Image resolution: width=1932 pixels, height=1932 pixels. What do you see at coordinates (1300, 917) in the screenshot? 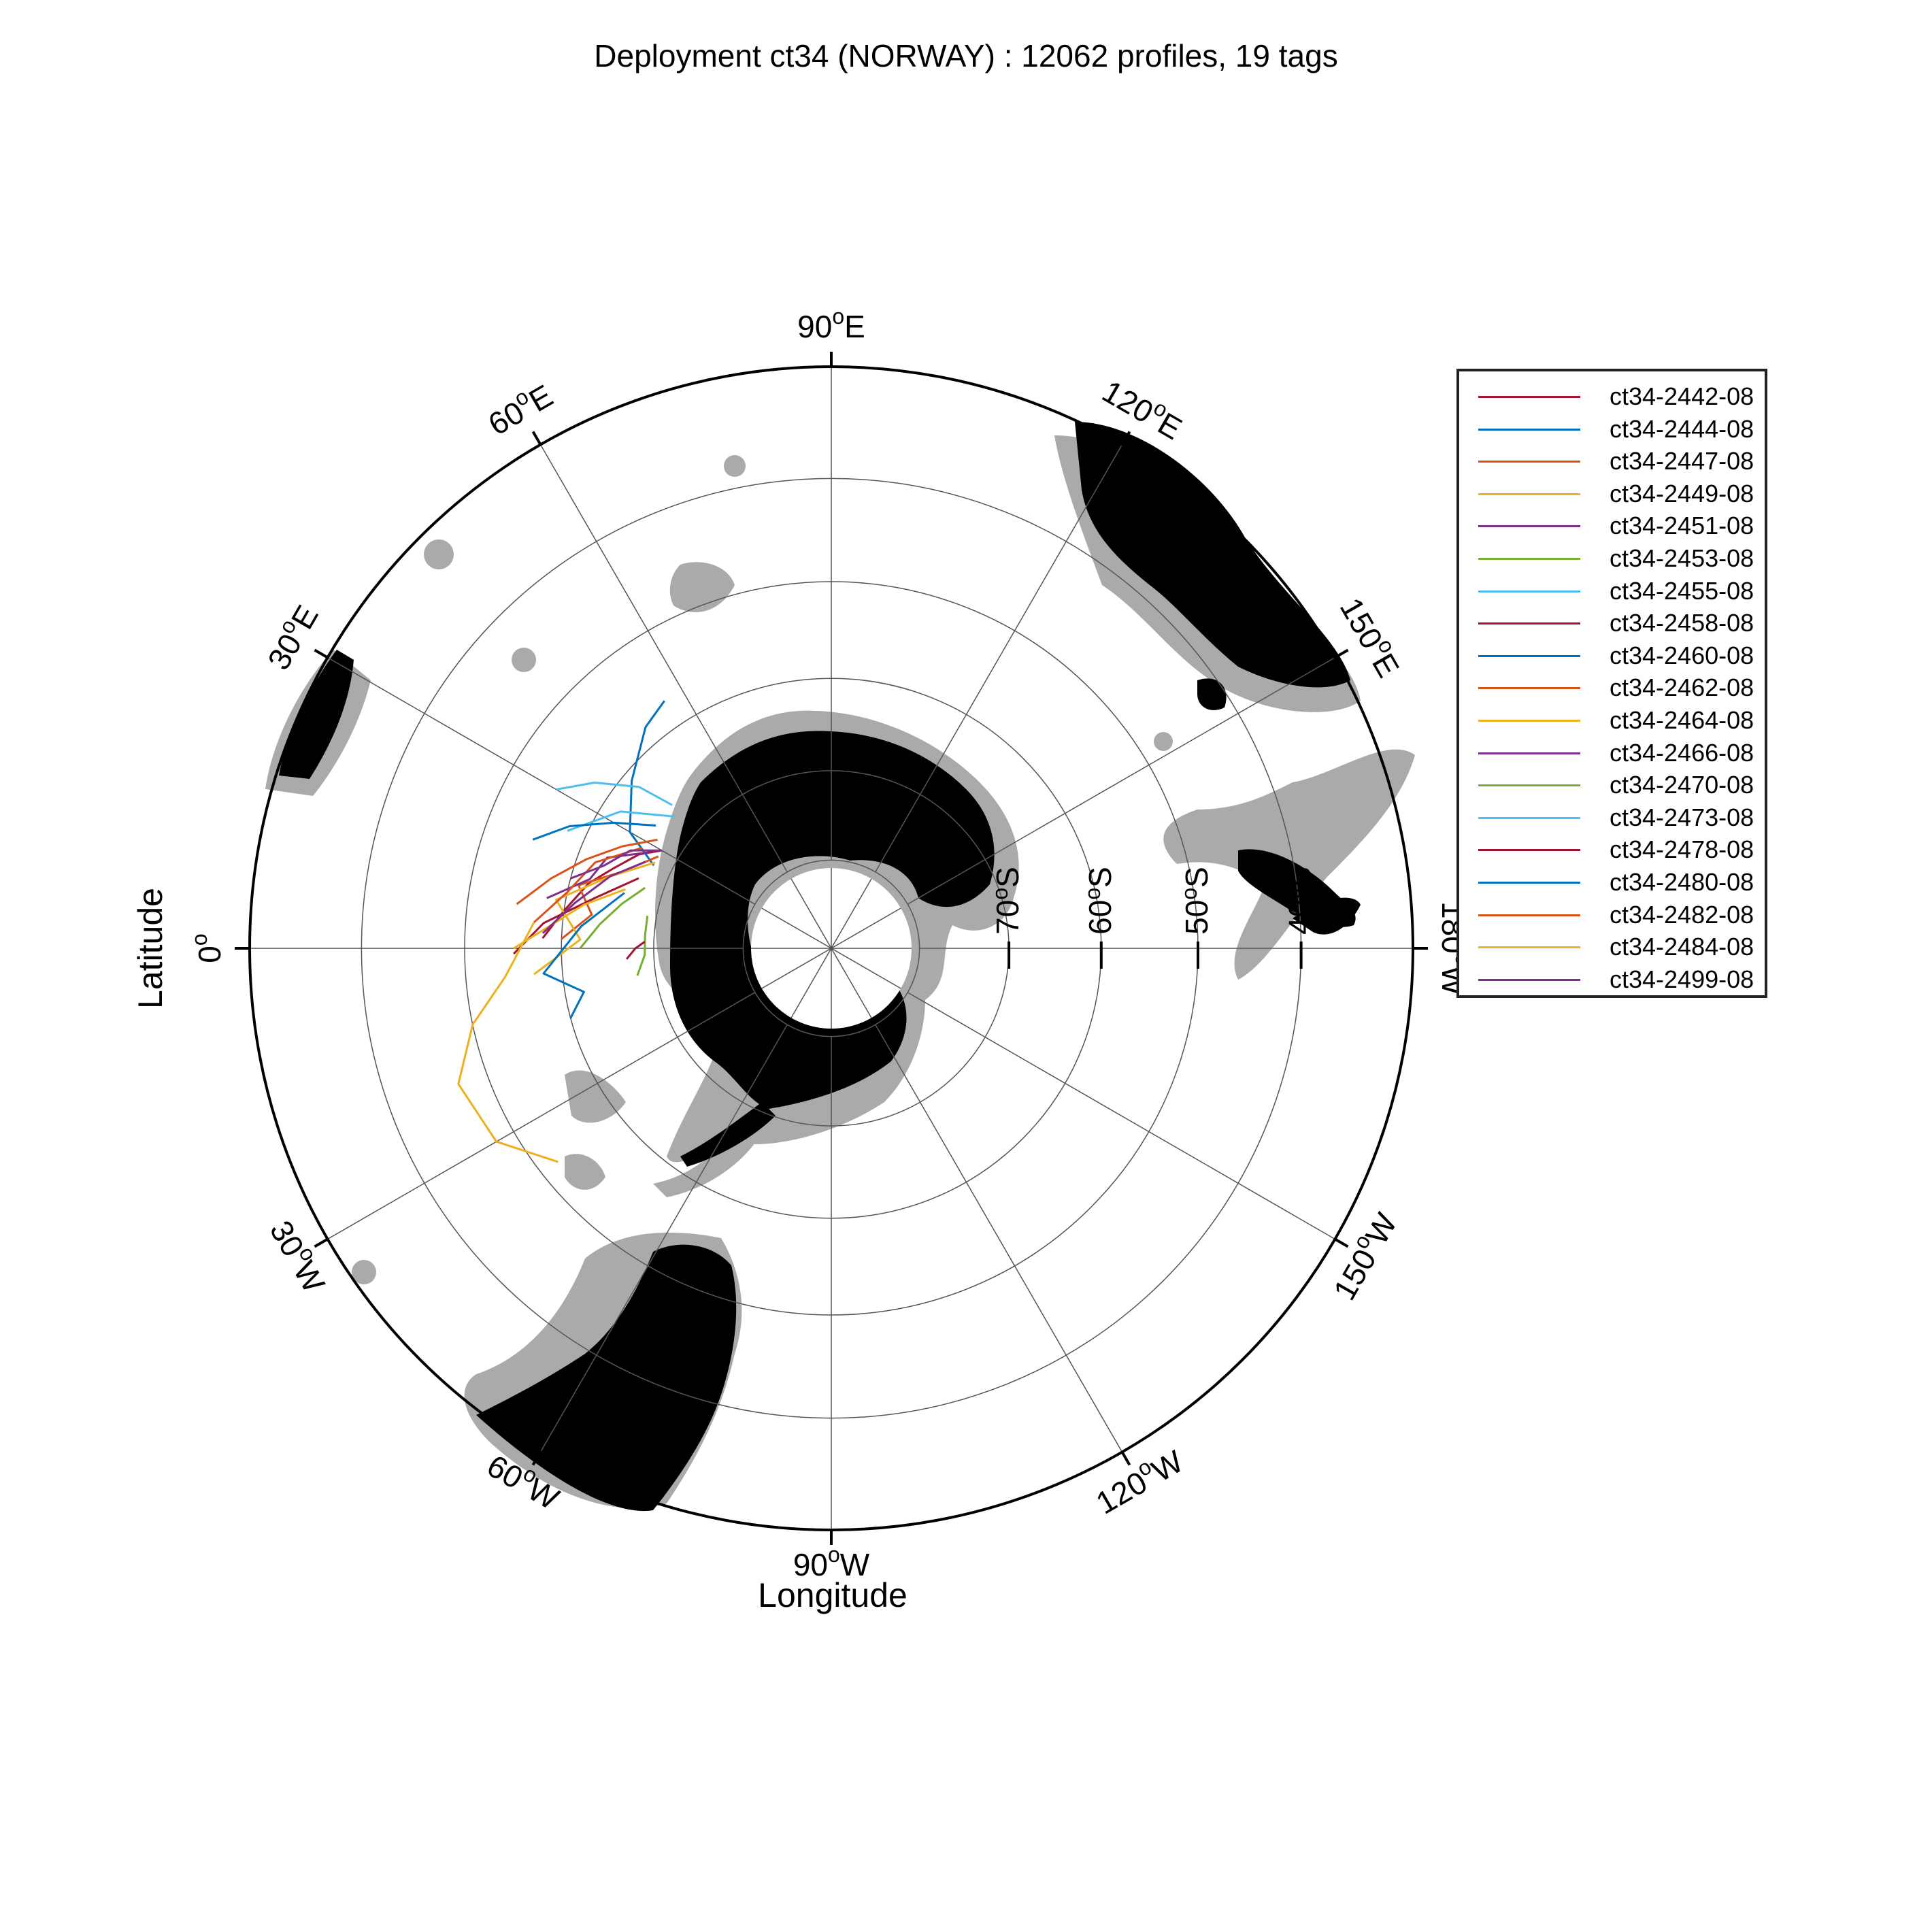
I see `lat-label-degrees: 40` at bounding box center [1300, 917].